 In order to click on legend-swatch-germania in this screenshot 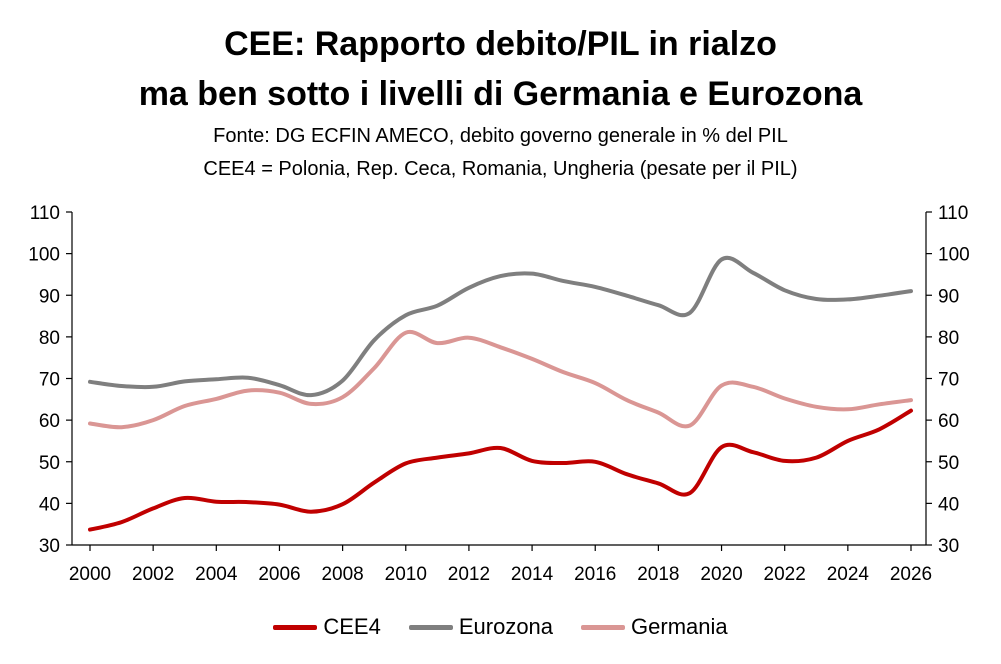, I will do `click(603, 627)`.